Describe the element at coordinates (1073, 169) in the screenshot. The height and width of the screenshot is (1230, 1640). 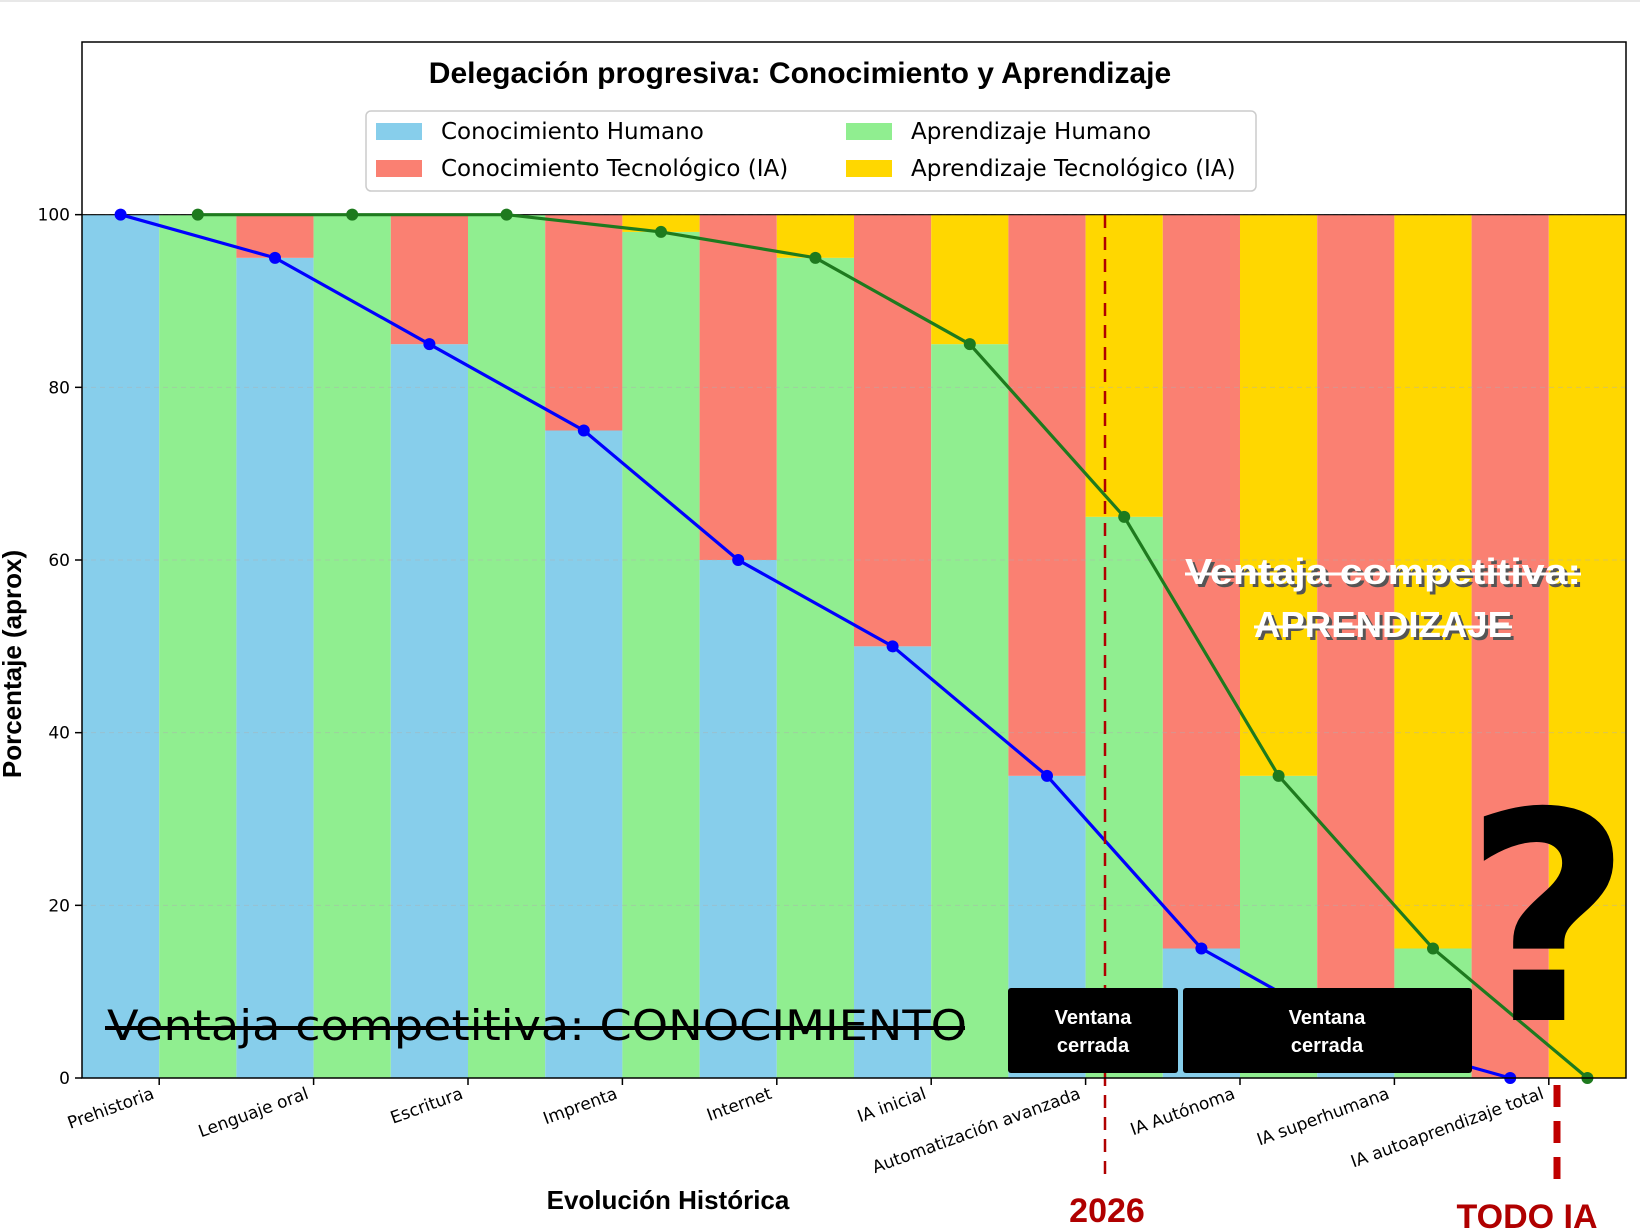
I see `legend-label: Aprendizaje Tecnológico (IA)` at that location.